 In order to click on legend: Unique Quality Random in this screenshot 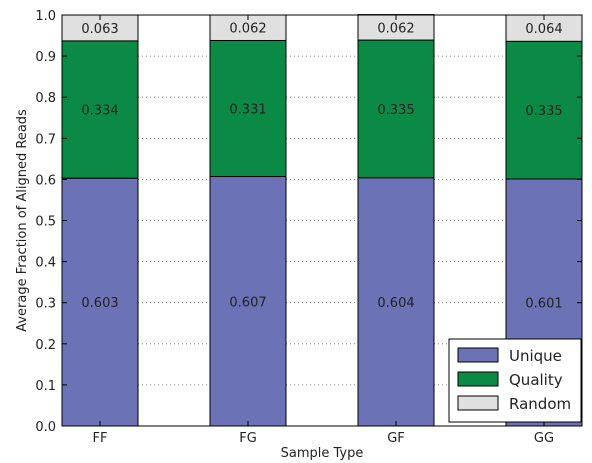, I will do `click(515, 380)`.